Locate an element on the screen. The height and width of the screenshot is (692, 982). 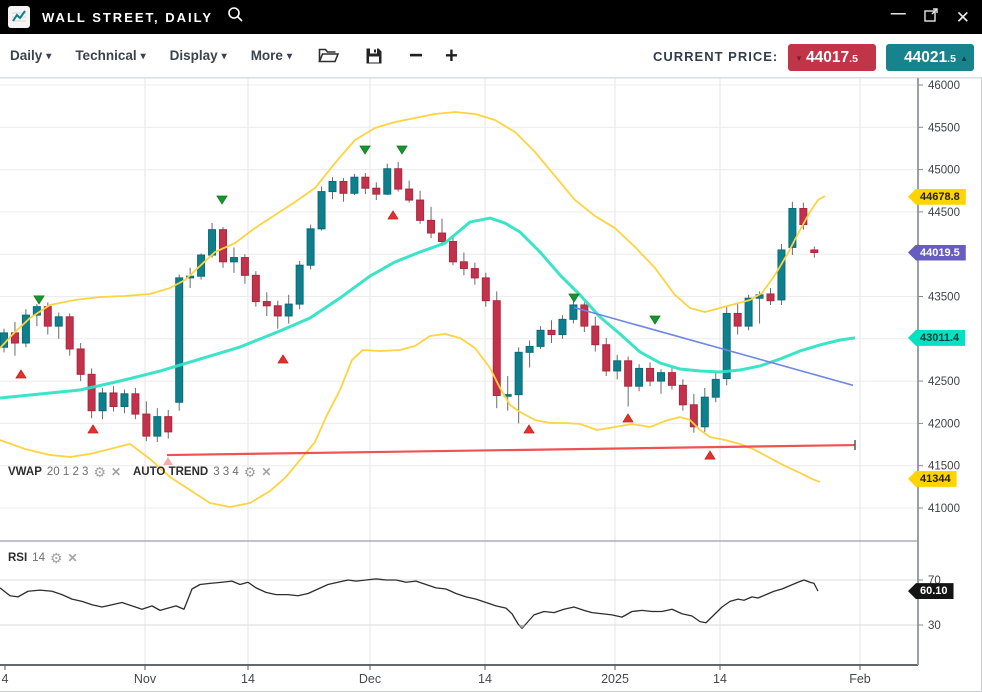
rsi-oversold-fill is located at coordinates (522, 627).